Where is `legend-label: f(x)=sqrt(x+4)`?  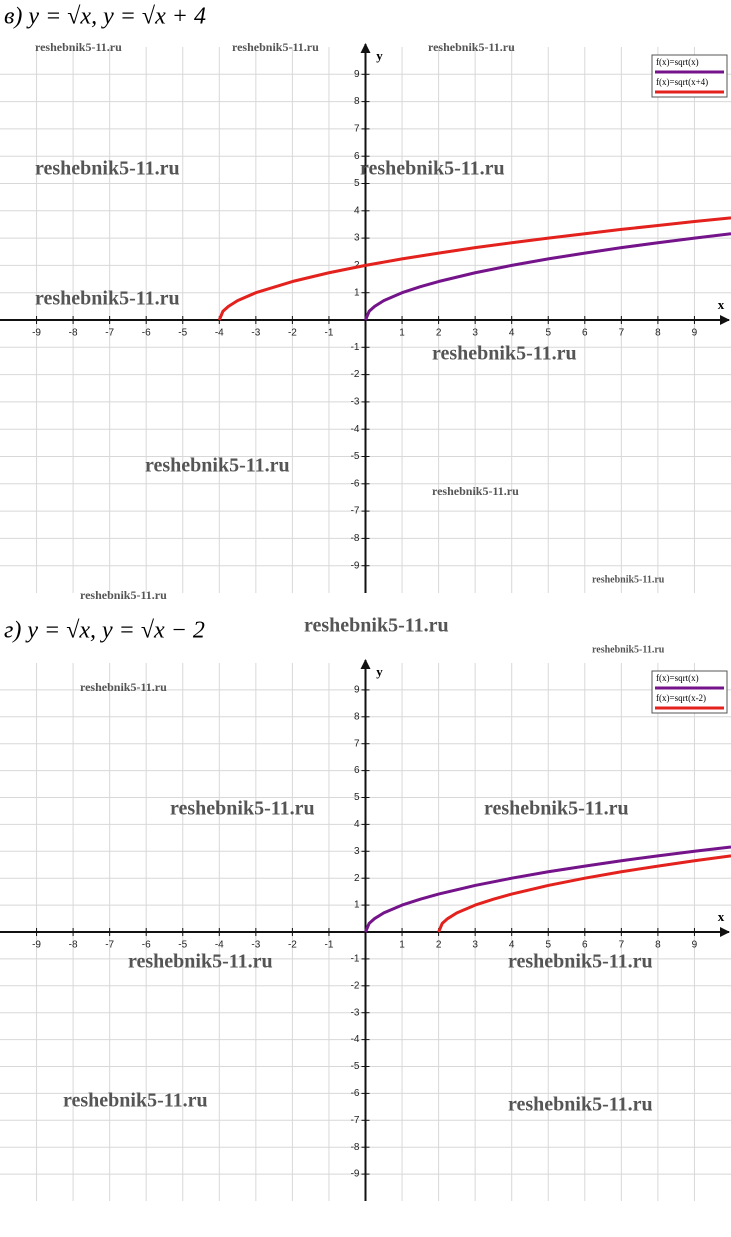
legend-label: f(x)=sqrt(x+4) is located at coordinates (682, 82).